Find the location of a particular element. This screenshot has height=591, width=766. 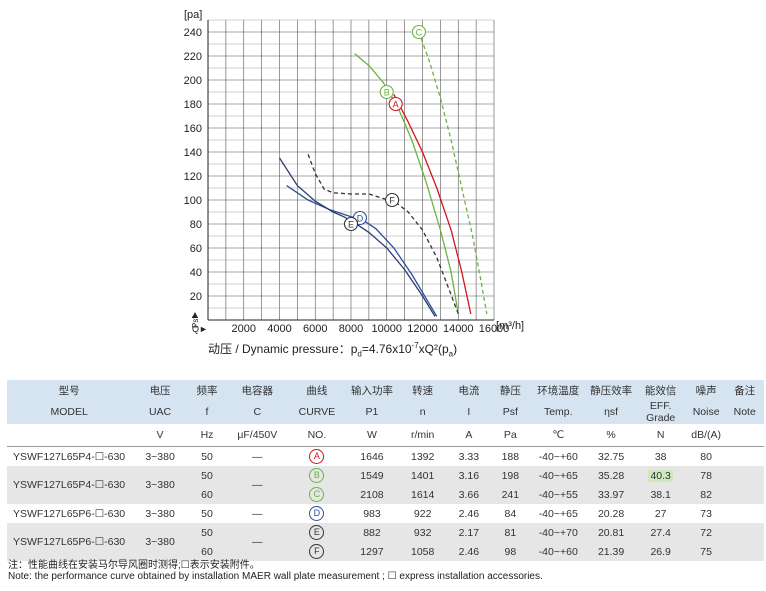

table-row: 60 C 2108 1614 3.66 241 -40~+55 33.97 38.1 82 is located at coordinates (385, 494).